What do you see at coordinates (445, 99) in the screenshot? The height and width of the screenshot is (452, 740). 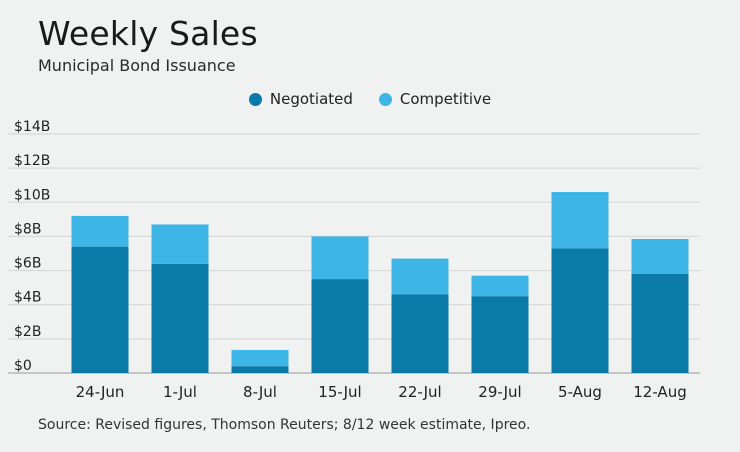 I see `legend-label-competitive: Competitive` at bounding box center [445, 99].